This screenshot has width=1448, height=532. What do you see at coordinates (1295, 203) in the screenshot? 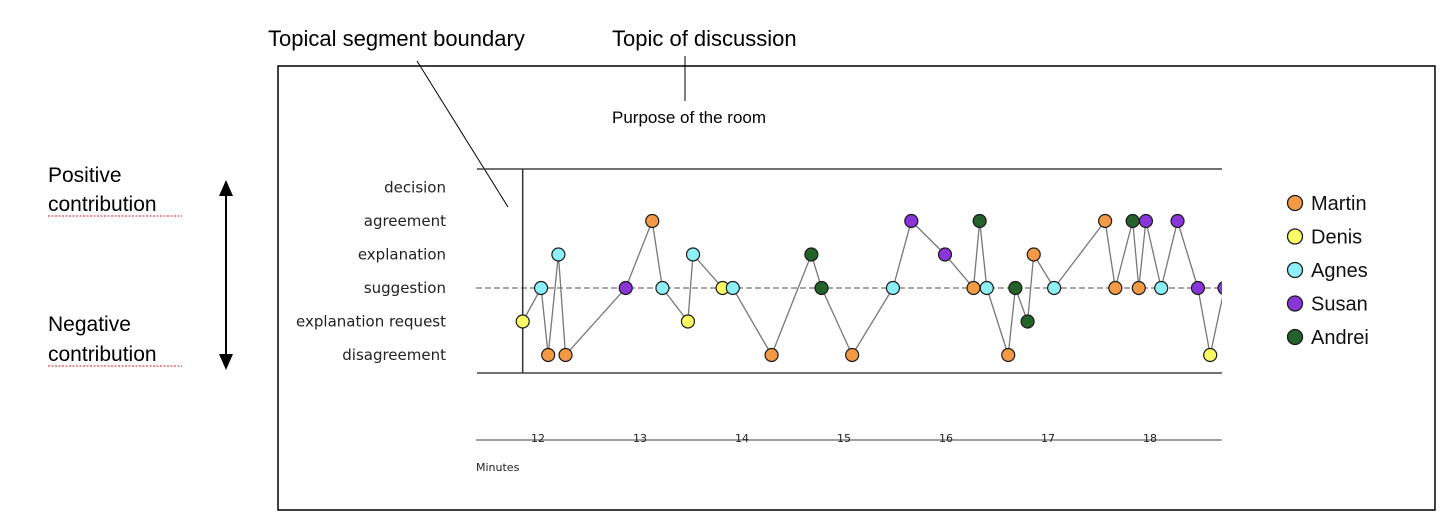
I see `legend-marker-martin` at bounding box center [1295, 203].